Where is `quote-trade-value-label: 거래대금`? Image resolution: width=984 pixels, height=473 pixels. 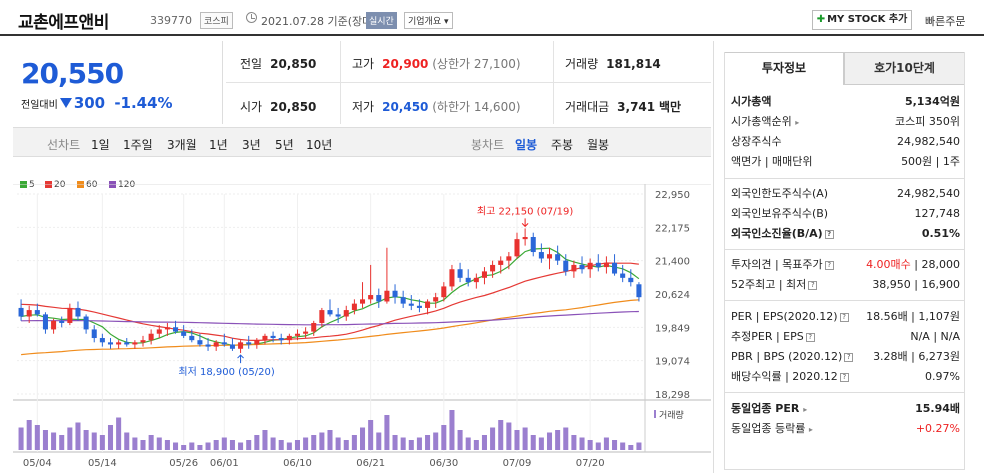 quote-trade-value-label: 거래대금 is located at coordinates (587, 107).